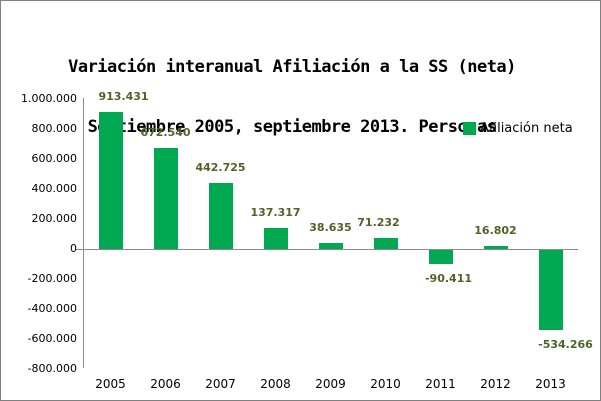 The width and height of the screenshot is (601, 401). Describe the element at coordinates (52, 308) in the screenshot. I see `y-axis-tick-label: -400.000` at that location.